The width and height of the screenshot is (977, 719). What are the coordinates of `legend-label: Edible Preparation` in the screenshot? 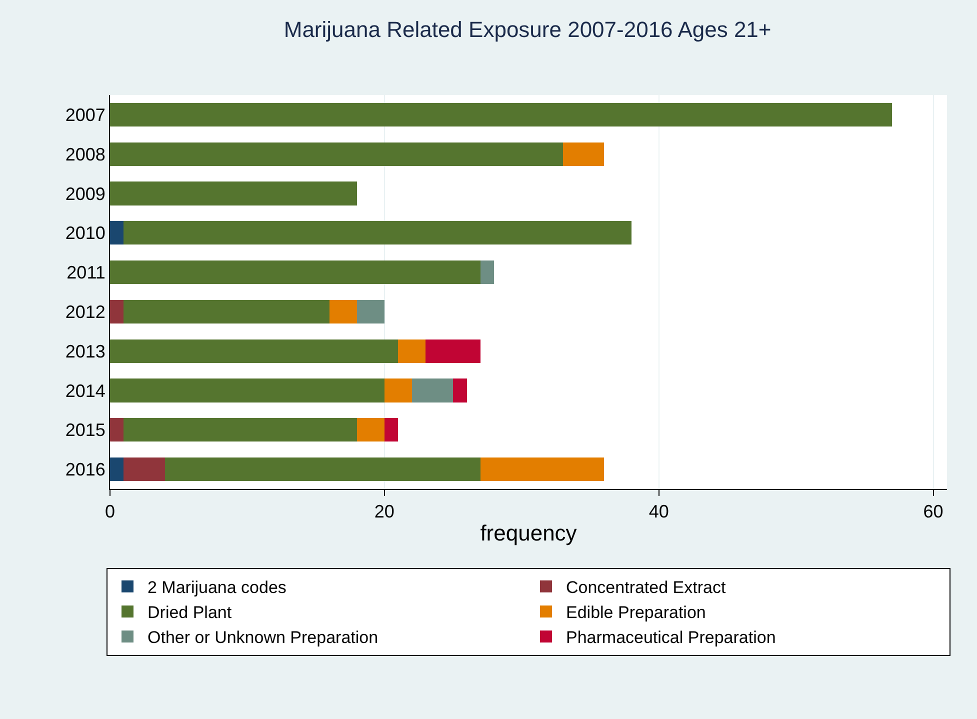 It's located at (636, 612).